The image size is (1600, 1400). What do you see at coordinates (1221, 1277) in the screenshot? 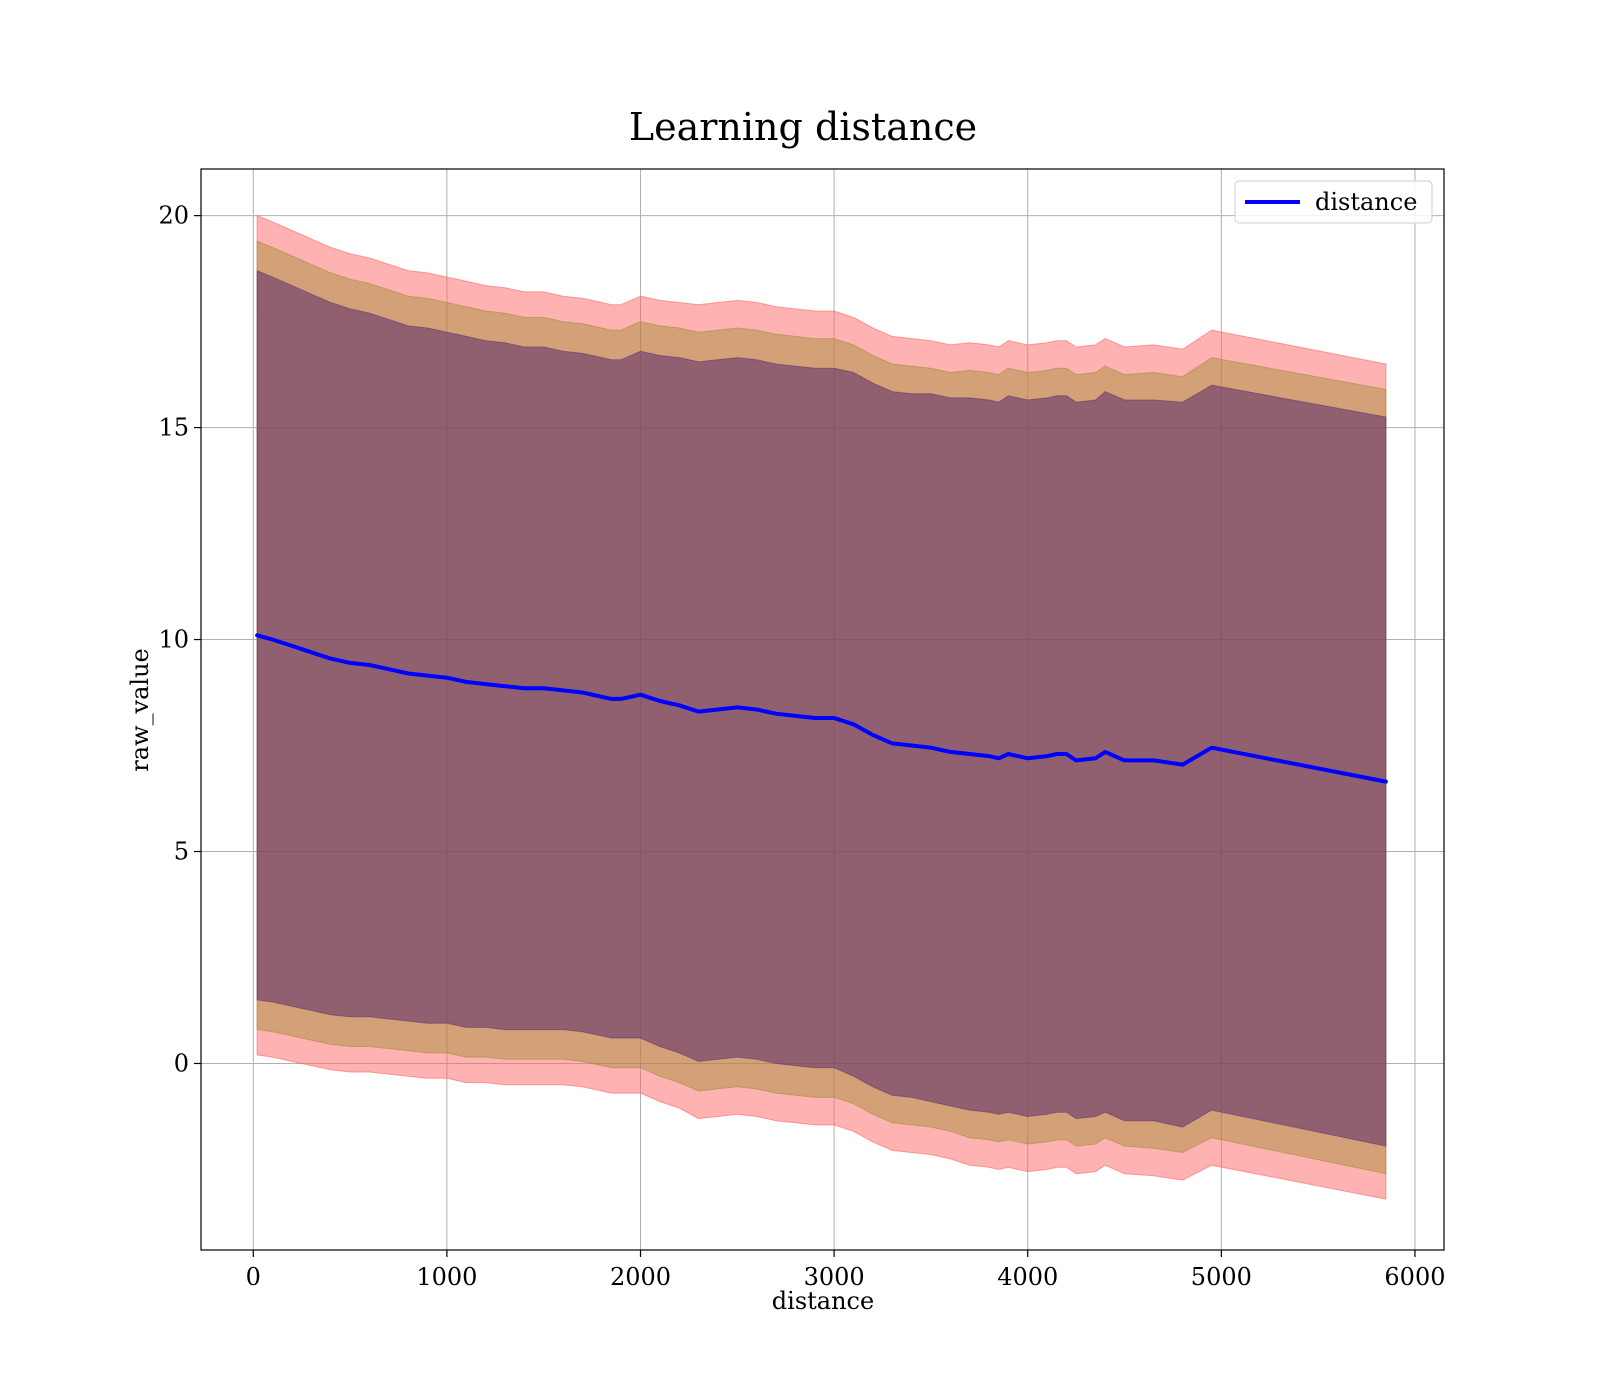
I see `x-tick-label: 5000` at bounding box center [1221, 1277].